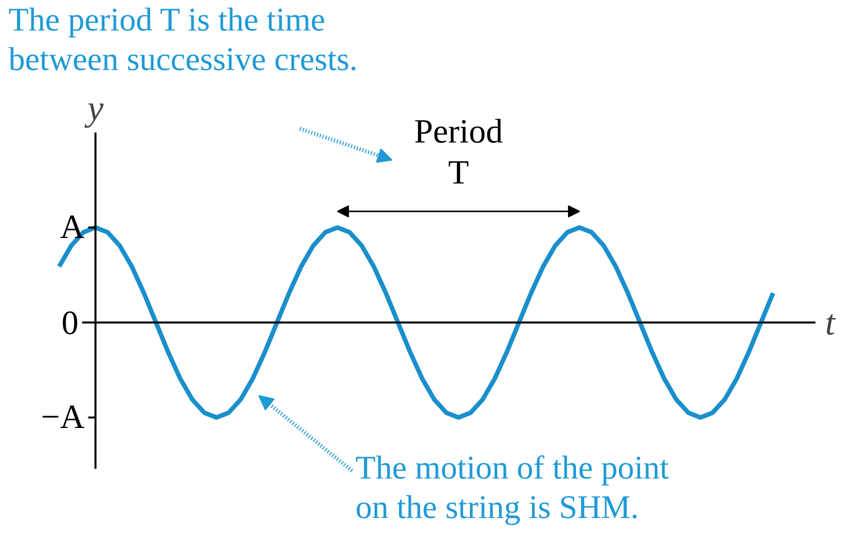 This screenshot has height=550, width=850. Describe the element at coordinates (70, 323) in the screenshot. I see `annotation: 0` at that location.